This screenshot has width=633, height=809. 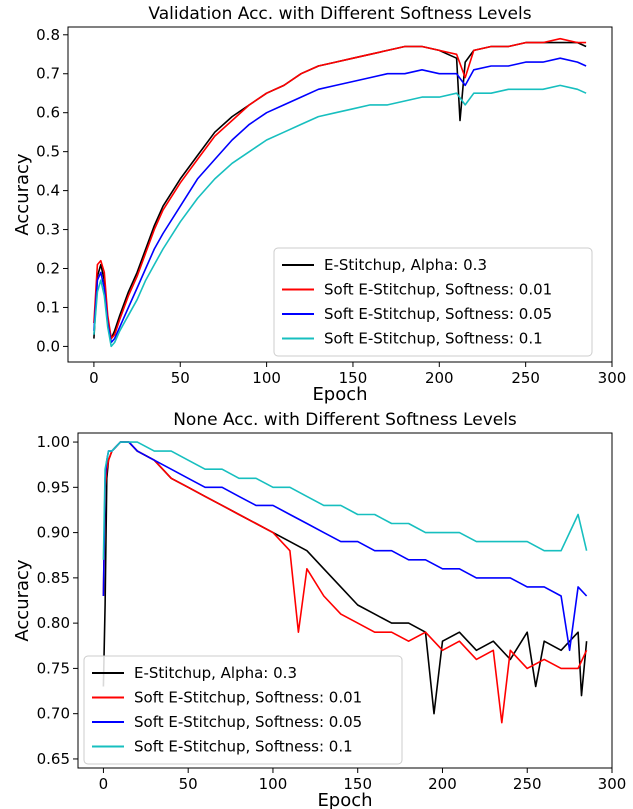 What do you see at coordinates (22, 194) in the screenshot?
I see `chart-1-y-axis-label: Accuracy` at bounding box center [22, 194].